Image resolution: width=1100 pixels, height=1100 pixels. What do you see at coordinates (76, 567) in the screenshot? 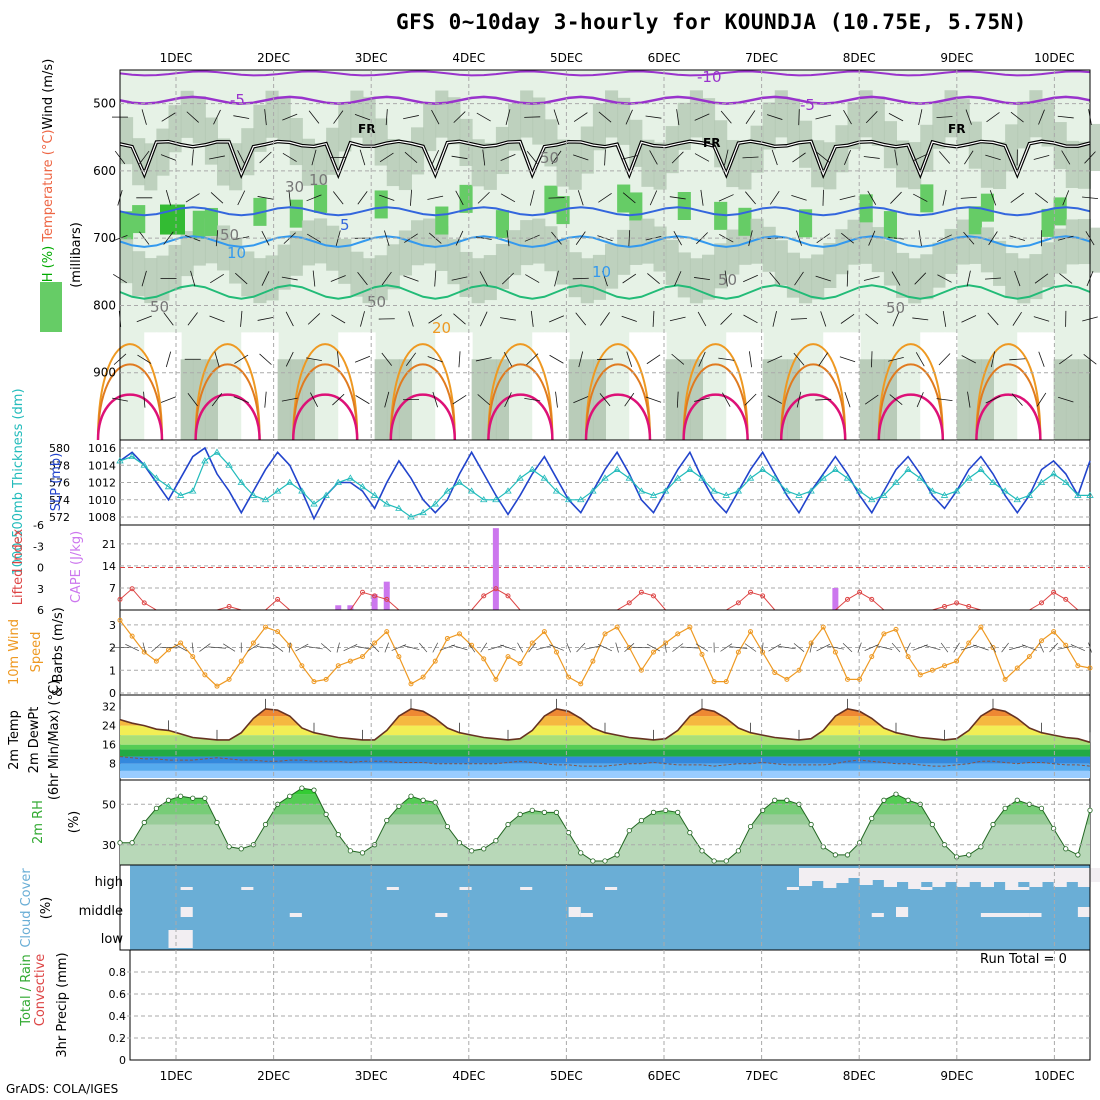
I see `axis-label-part: CAPE (J/kg)` at bounding box center [76, 567].